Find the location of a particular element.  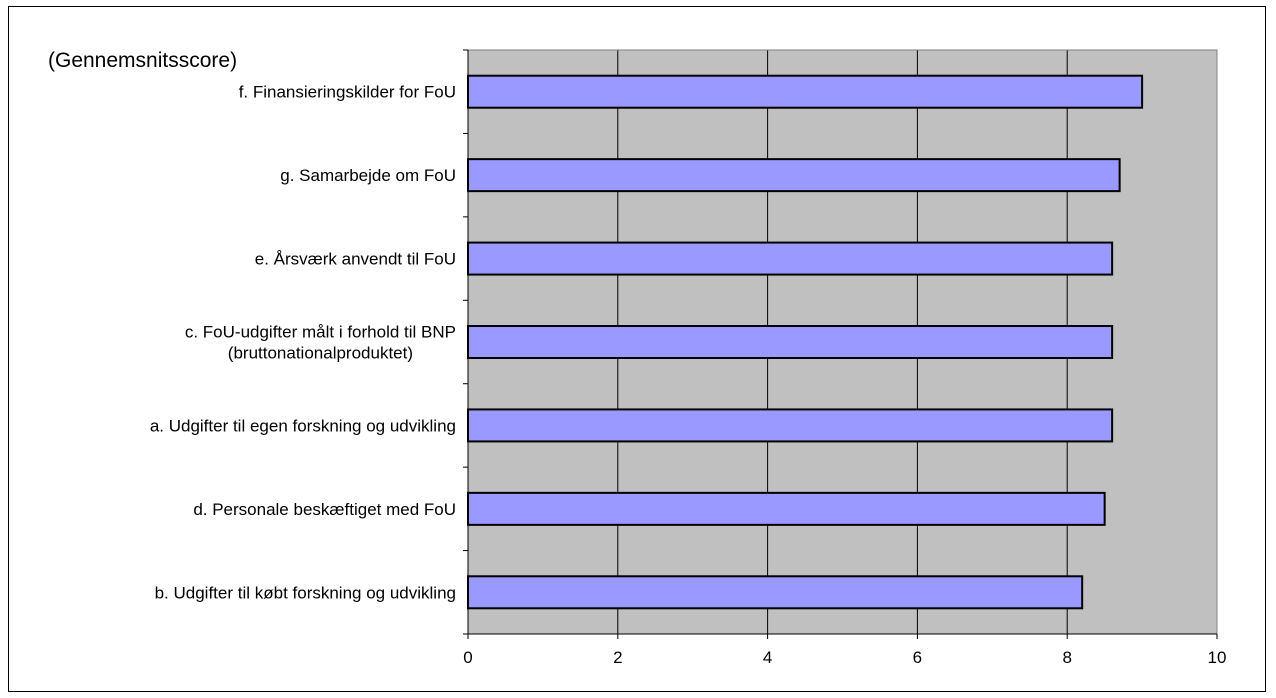

x-tick-label: 2 is located at coordinates (617, 657).